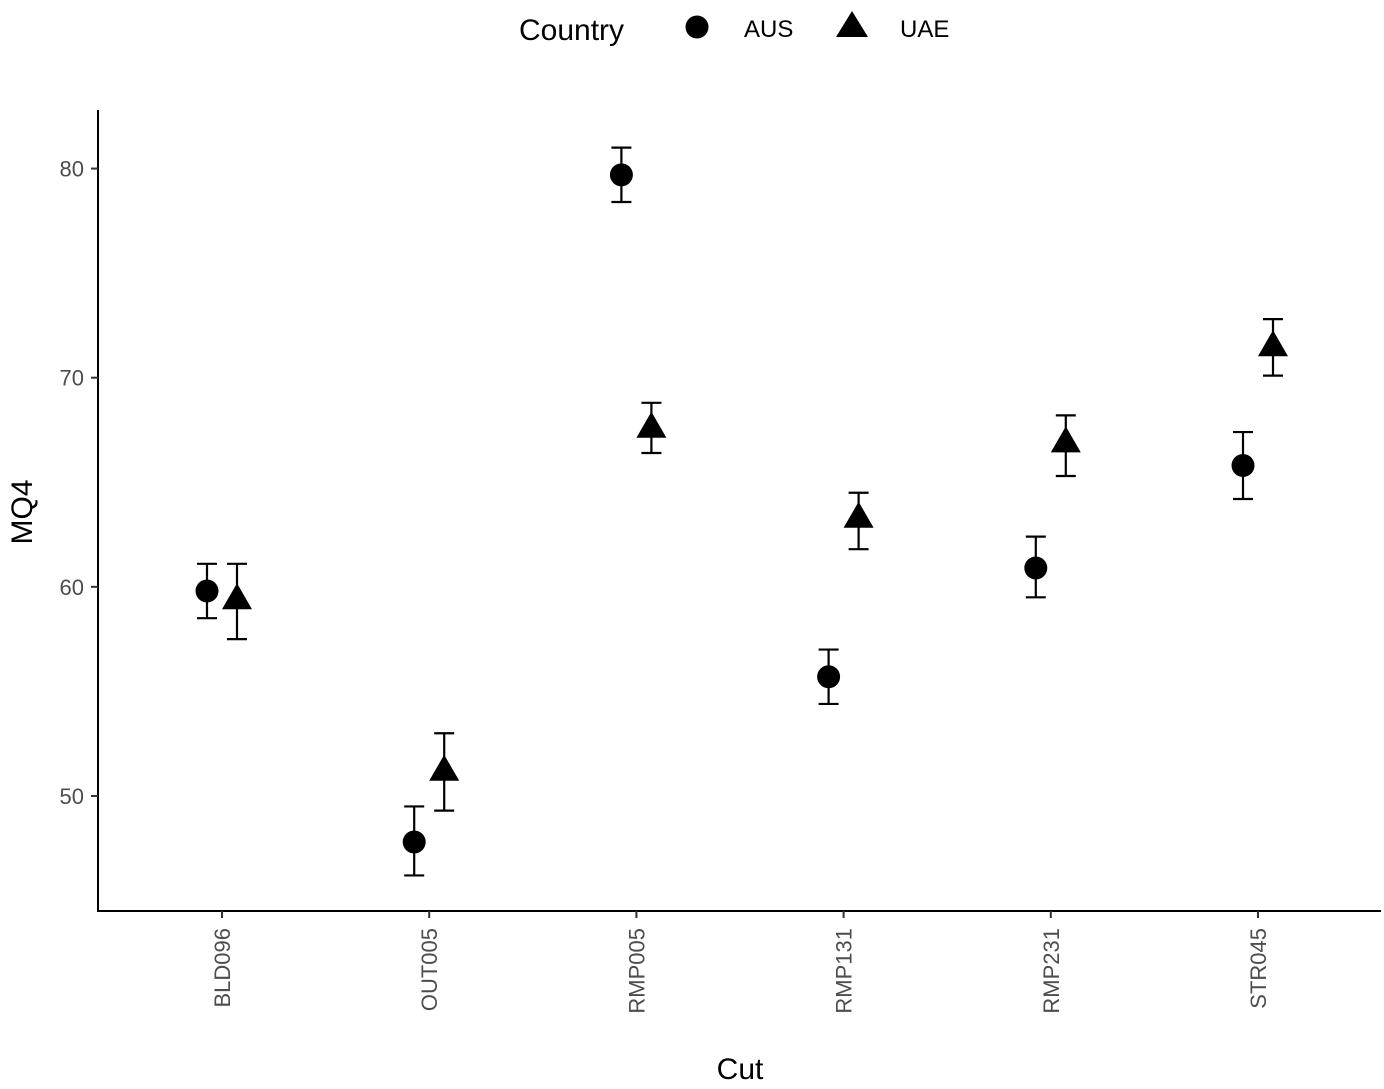 This screenshot has height=1089, width=1384. Describe the element at coordinates (697, 27) in the screenshot. I see `legend-circle-icon` at that location.